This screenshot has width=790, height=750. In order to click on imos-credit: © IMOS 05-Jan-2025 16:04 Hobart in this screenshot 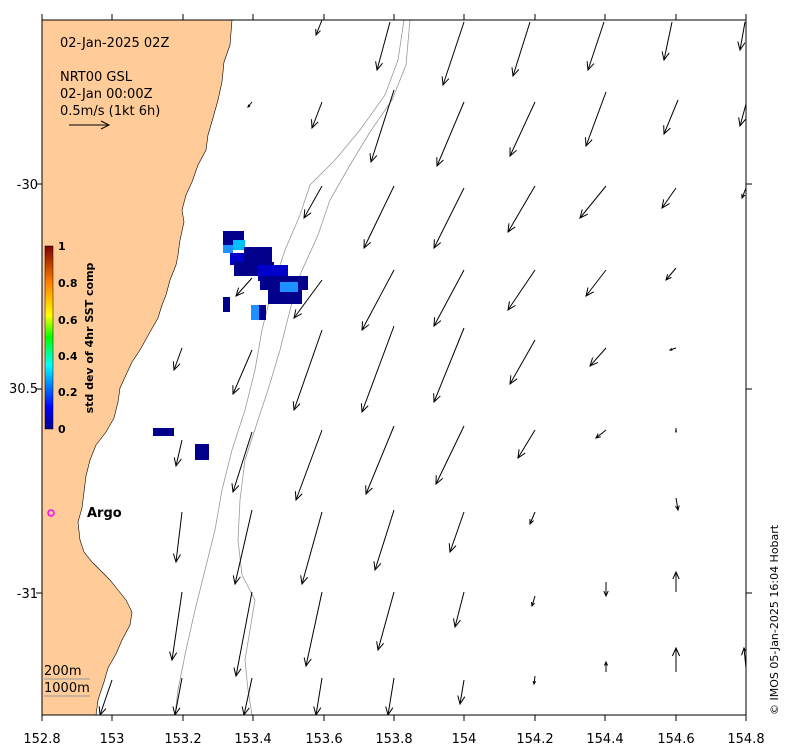, I will do `click(774, 619)`.